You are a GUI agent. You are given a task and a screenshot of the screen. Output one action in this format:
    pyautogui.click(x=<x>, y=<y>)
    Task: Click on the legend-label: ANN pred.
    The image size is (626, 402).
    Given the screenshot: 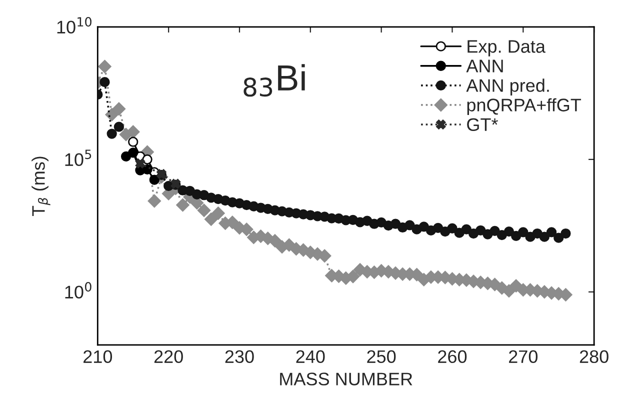 What is the action you would take?
    pyautogui.click(x=507, y=87)
    